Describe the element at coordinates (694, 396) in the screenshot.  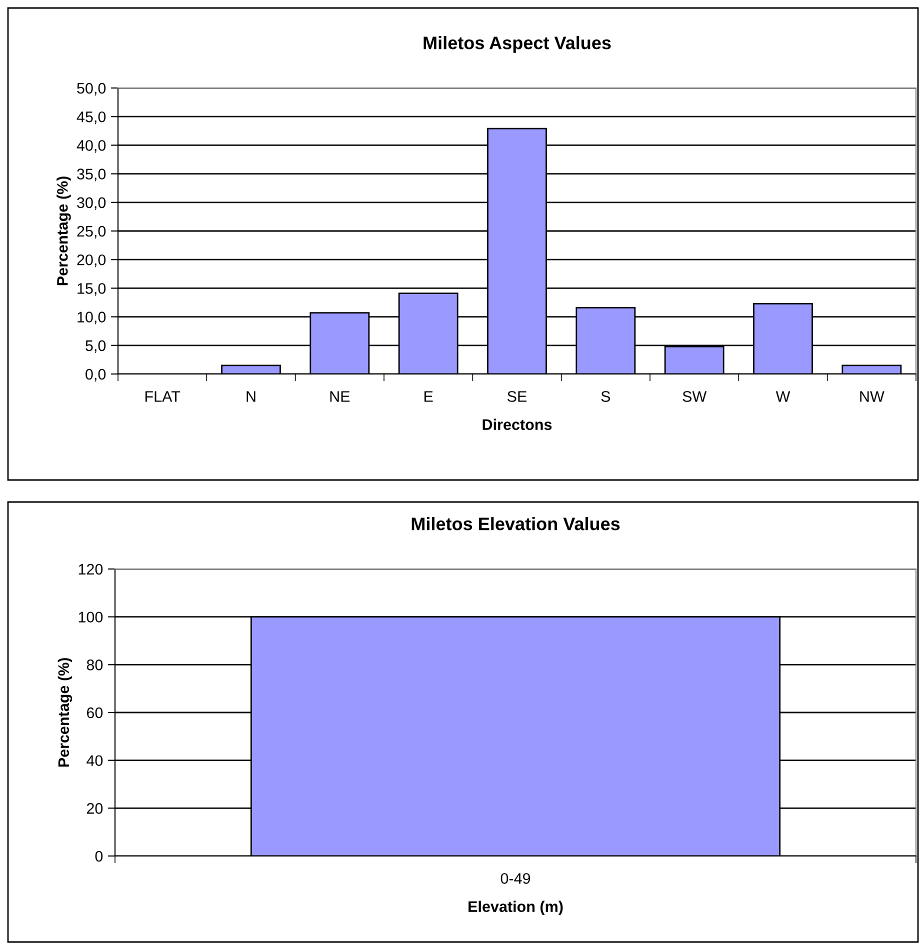
I see `x-tick-label: SW` at that location.